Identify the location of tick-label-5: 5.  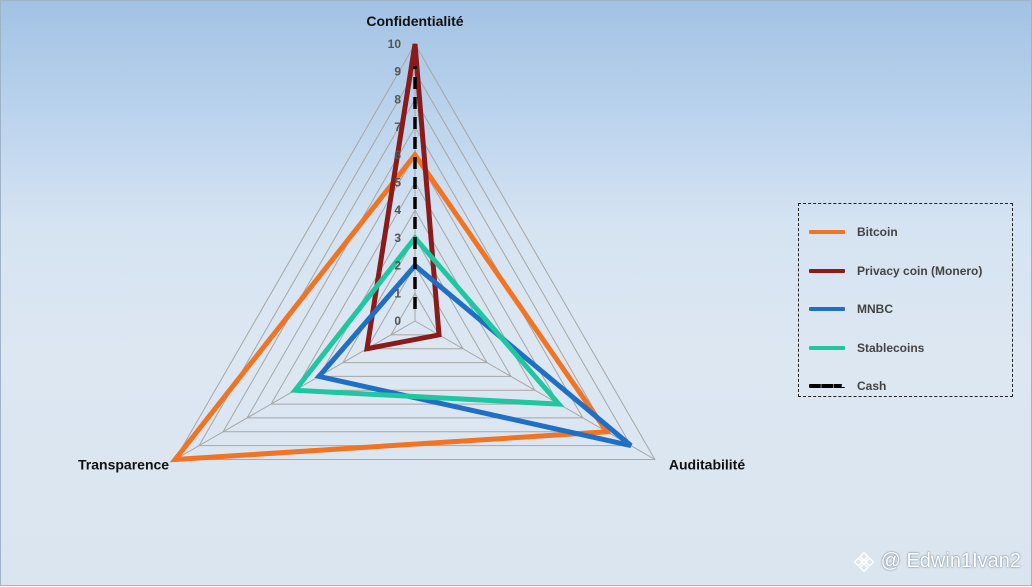
(397, 183).